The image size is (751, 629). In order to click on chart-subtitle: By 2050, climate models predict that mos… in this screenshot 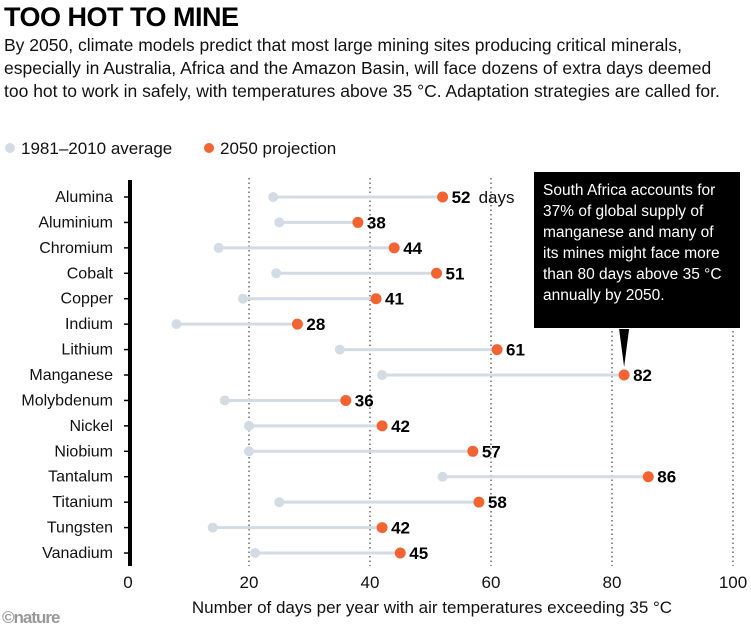, I will do `click(362, 68)`.